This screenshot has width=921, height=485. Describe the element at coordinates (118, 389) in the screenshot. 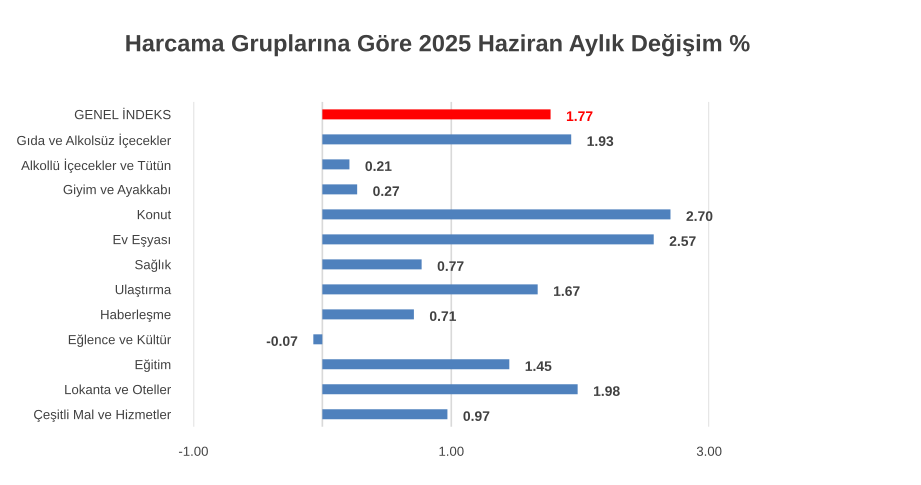

I see `y-tick-label: Lokanta ve Oteller` at that location.